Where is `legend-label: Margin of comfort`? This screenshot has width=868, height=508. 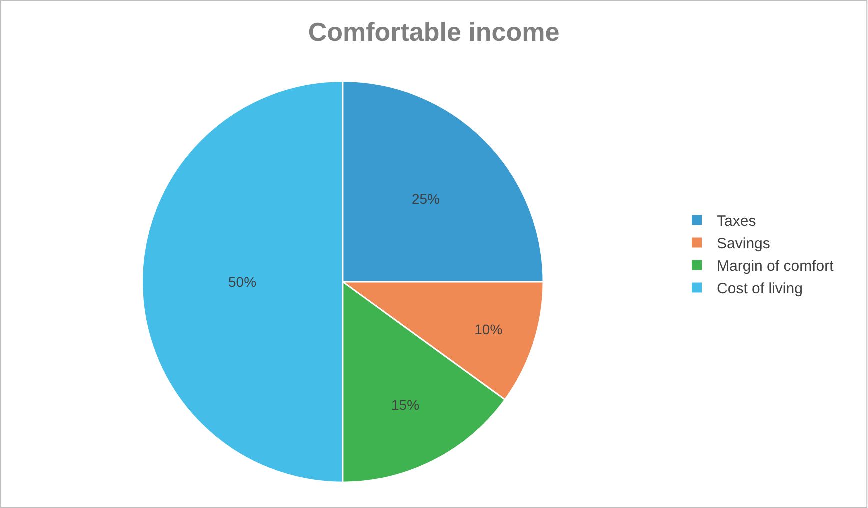
legend-label: Margin of comfort is located at coordinates (776, 267).